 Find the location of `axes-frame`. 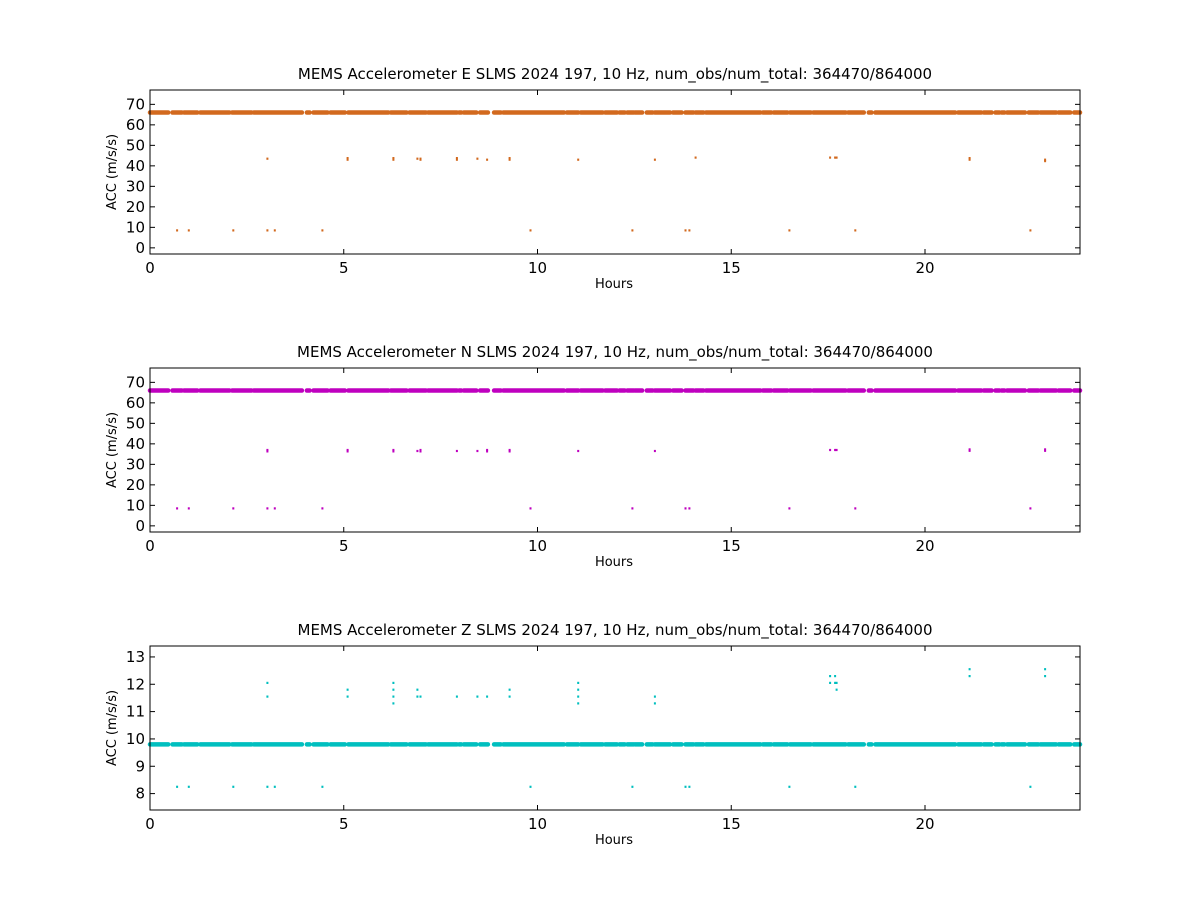

axes-frame is located at coordinates (615, 450).